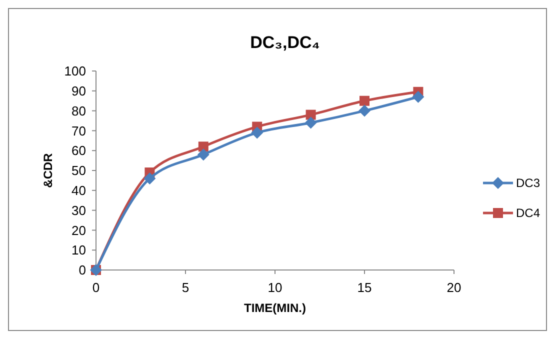  I want to click on y-tick-label: 90, so click(79, 90).